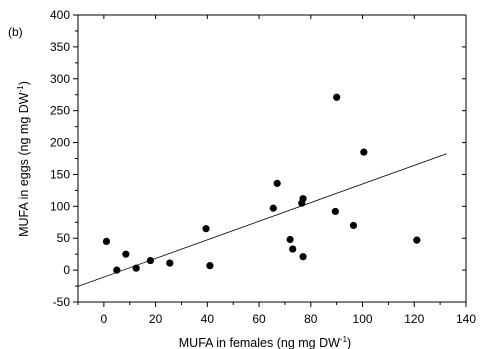  I want to click on panel-label: (b), so click(15, 32).